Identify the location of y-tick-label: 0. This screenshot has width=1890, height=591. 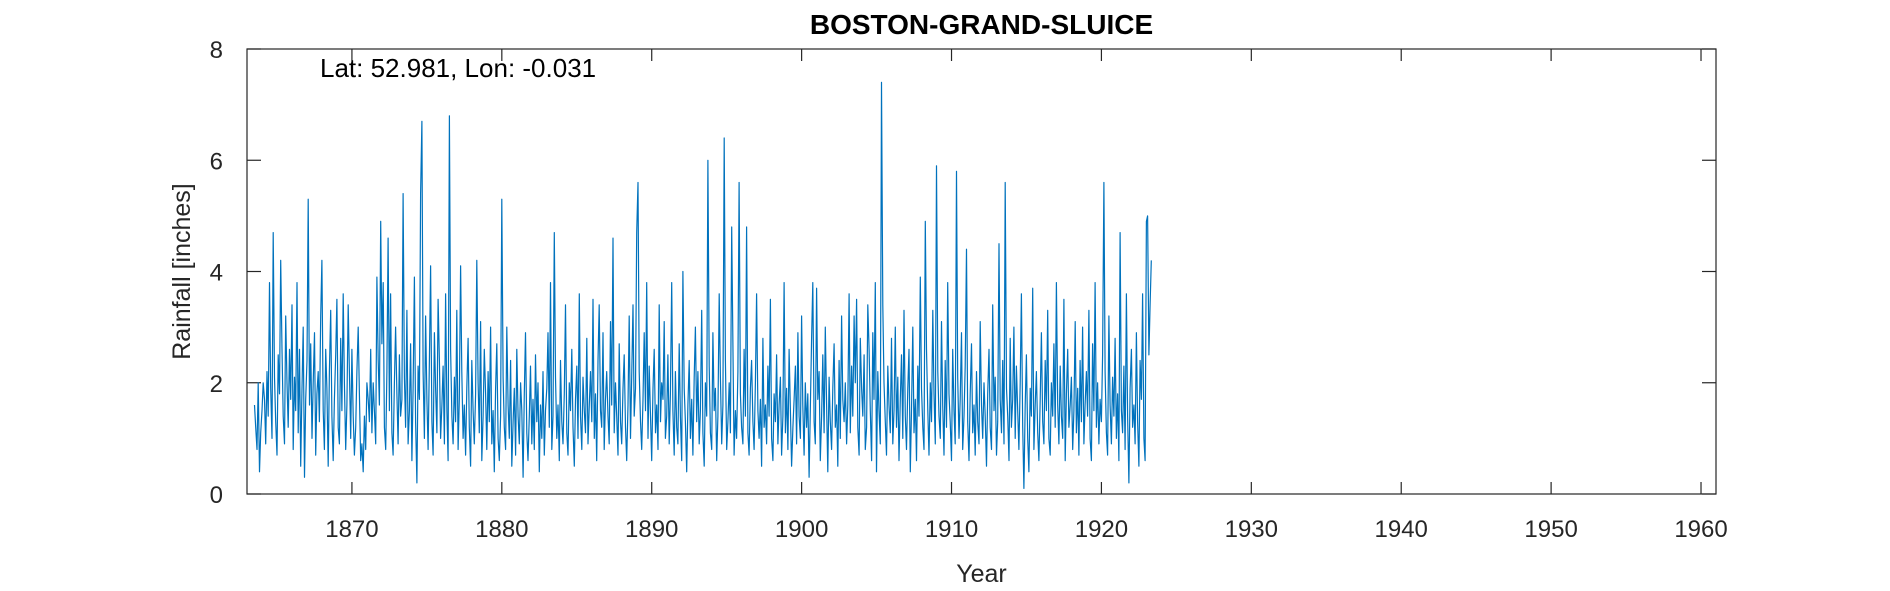
(216, 495).